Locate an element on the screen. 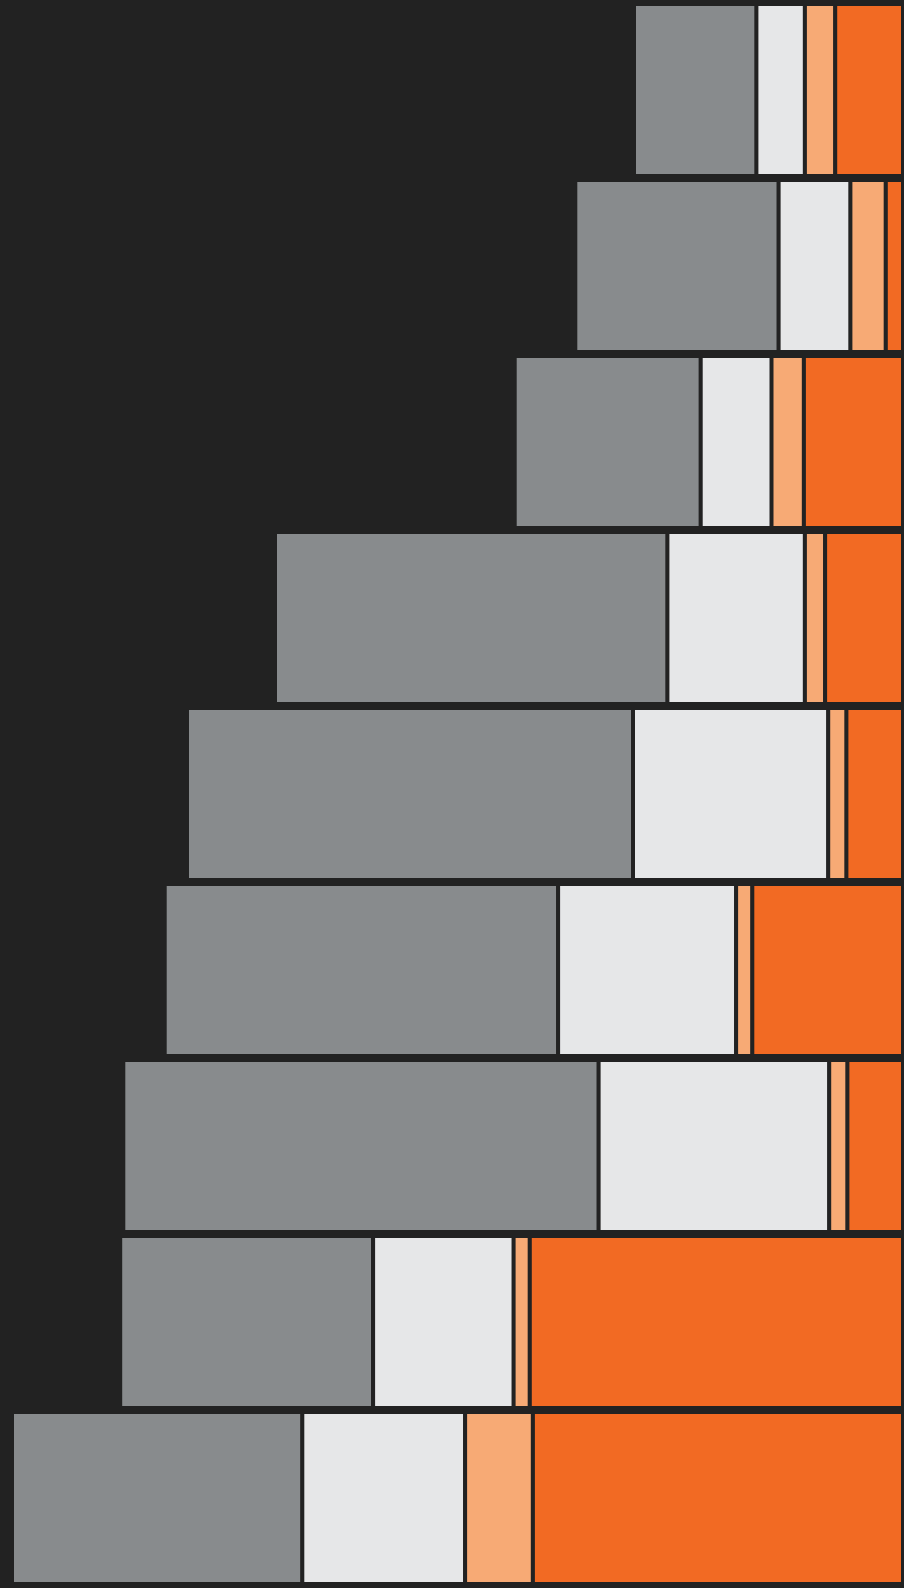 The width and height of the screenshot is (904, 1588). bar-segment-row9-series4 is located at coordinates (717, 1498).